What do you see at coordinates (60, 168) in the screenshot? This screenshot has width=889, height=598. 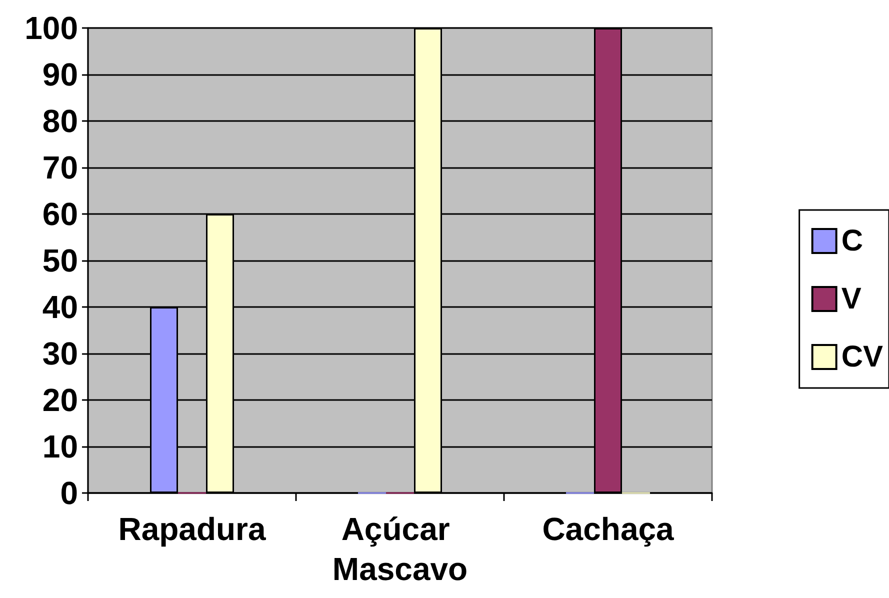 I see `y-tick-label: 70` at bounding box center [60, 168].